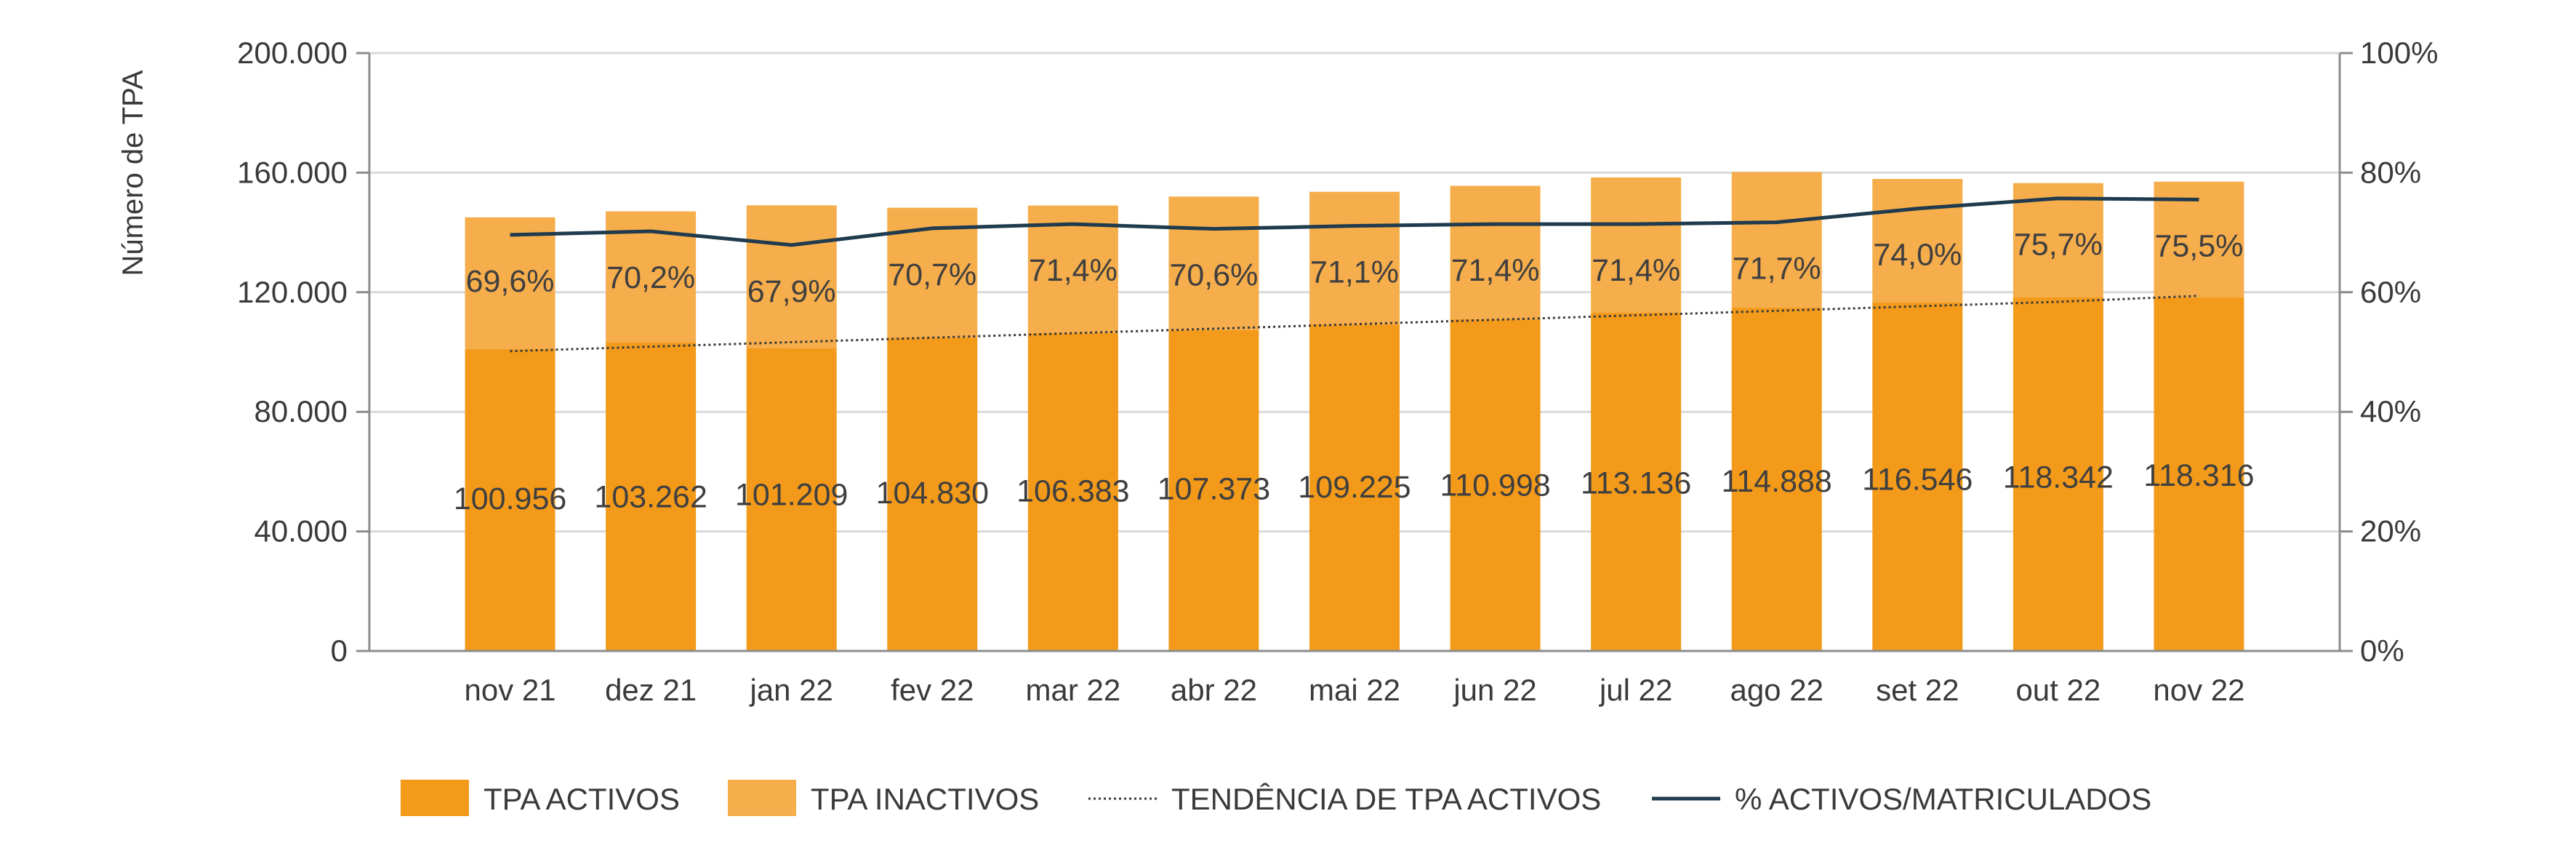 The width and height of the screenshot is (2576, 859). What do you see at coordinates (2057, 690) in the screenshot?
I see `x-tick-label: out 22` at bounding box center [2057, 690].